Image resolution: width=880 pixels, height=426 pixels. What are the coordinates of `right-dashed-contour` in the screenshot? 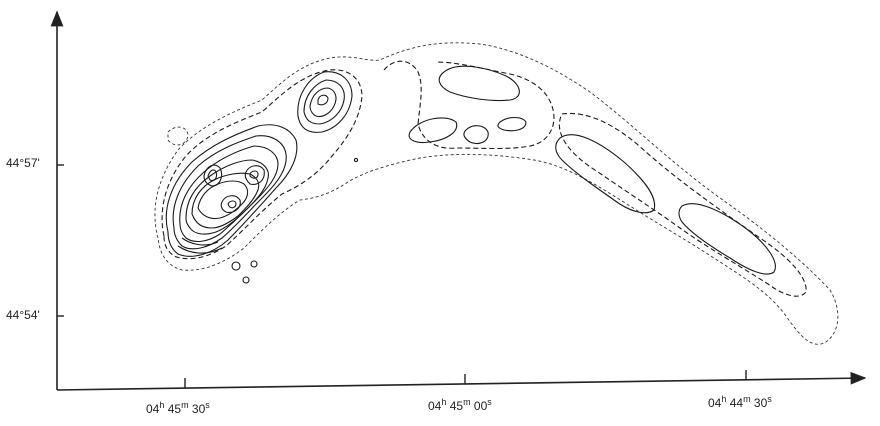 It's located at (682, 204).